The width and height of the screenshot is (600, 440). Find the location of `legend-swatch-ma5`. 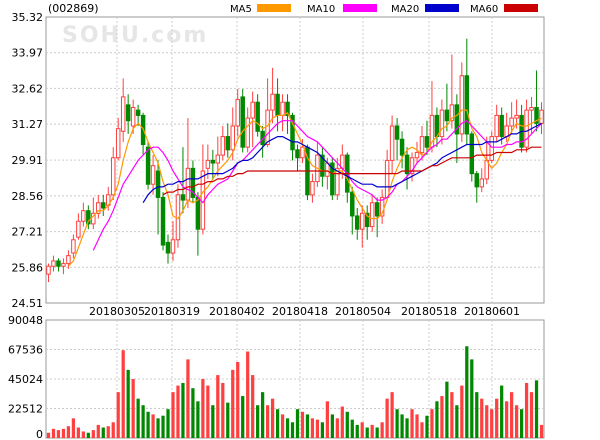

legend-swatch-ma5 is located at coordinates (274, 8).